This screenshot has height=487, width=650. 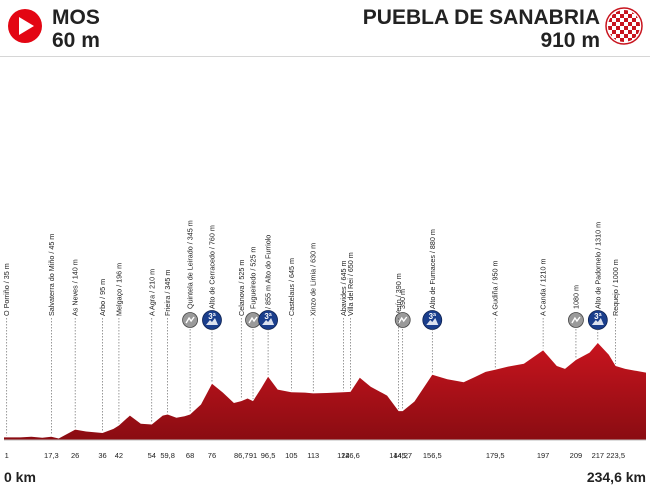 I want to click on header-divider, so click(x=325, y=56).